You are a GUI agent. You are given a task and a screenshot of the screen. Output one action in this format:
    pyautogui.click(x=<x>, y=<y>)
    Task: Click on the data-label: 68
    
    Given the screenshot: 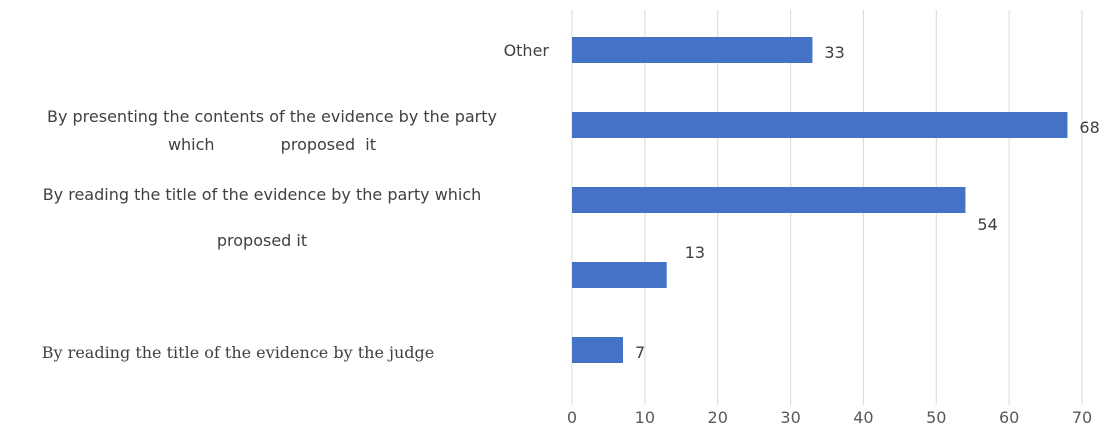 What is the action you would take?
    pyautogui.click(x=1089, y=127)
    